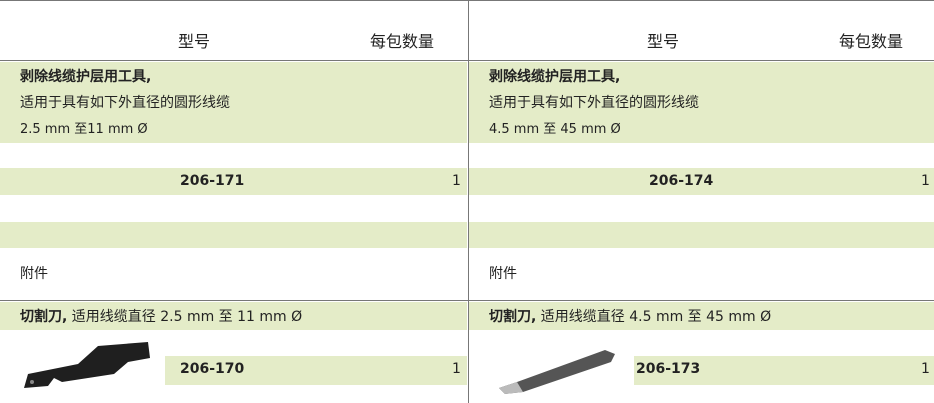 This screenshot has width=934, height=403. Describe the element at coordinates (84, 129) in the screenshot. I see `product-range: 2.5 mm 至11 mm Ø` at that location.